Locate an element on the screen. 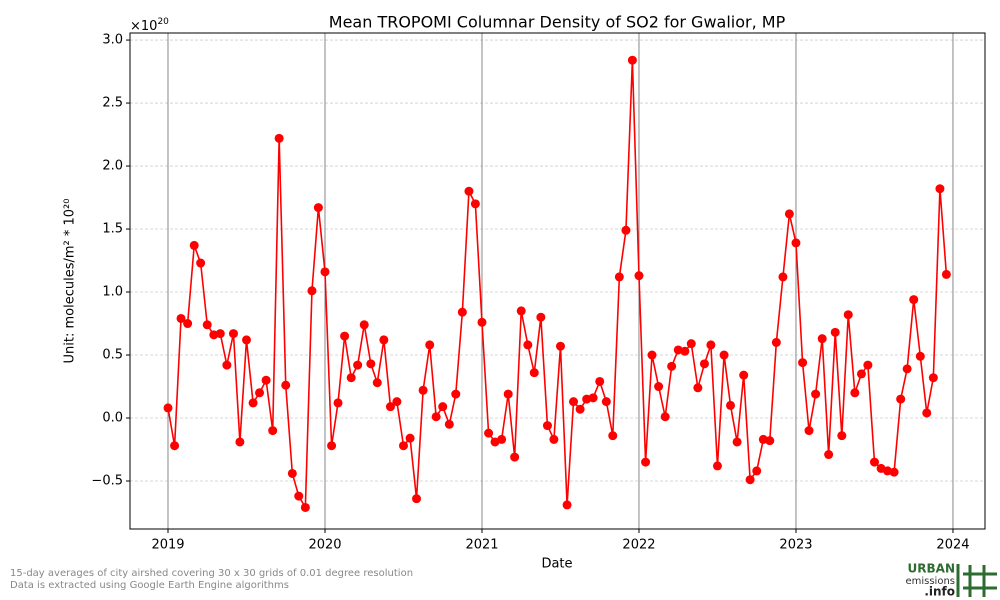 The height and width of the screenshot is (600, 1000). logo-text: .info is located at coordinates (939, 592).